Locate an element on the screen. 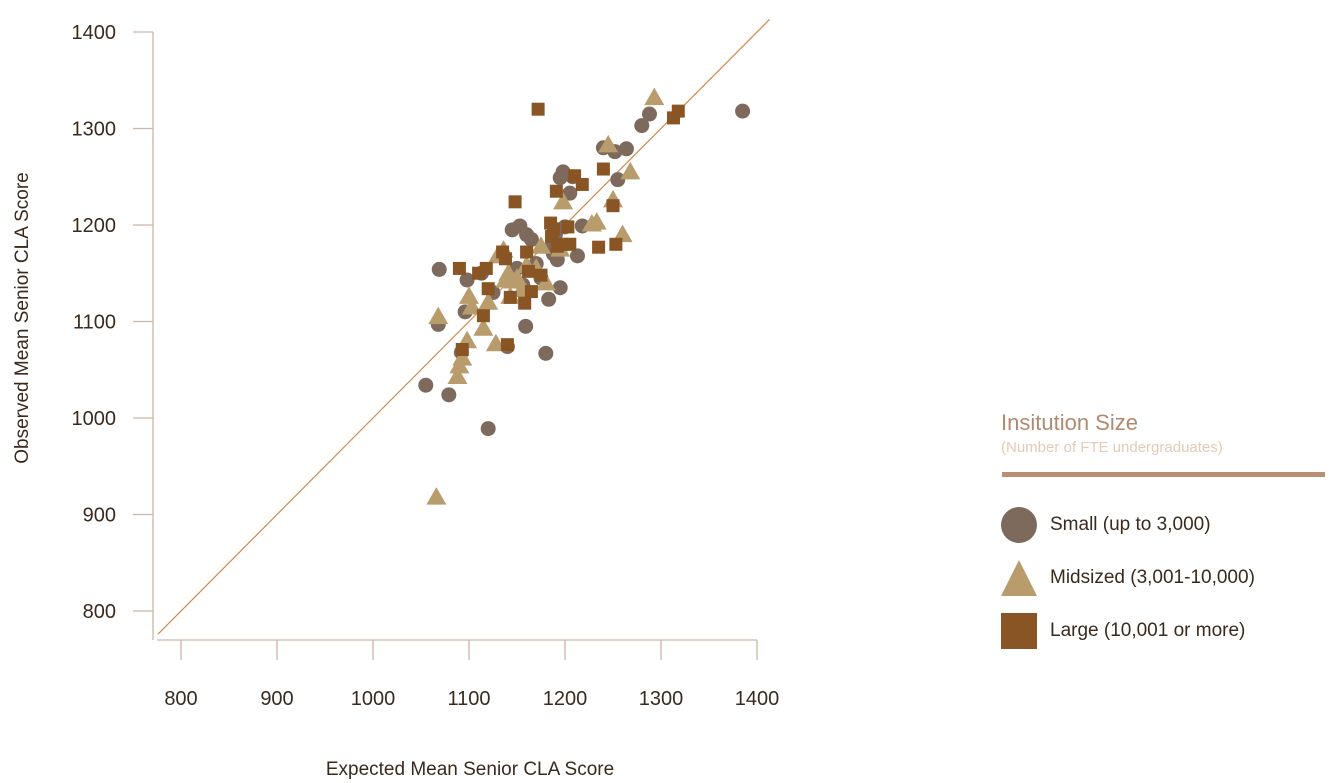 Image resolution: width=1333 pixels, height=783 pixels. x-tick-label: 1400 is located at coordinates (757, 699).